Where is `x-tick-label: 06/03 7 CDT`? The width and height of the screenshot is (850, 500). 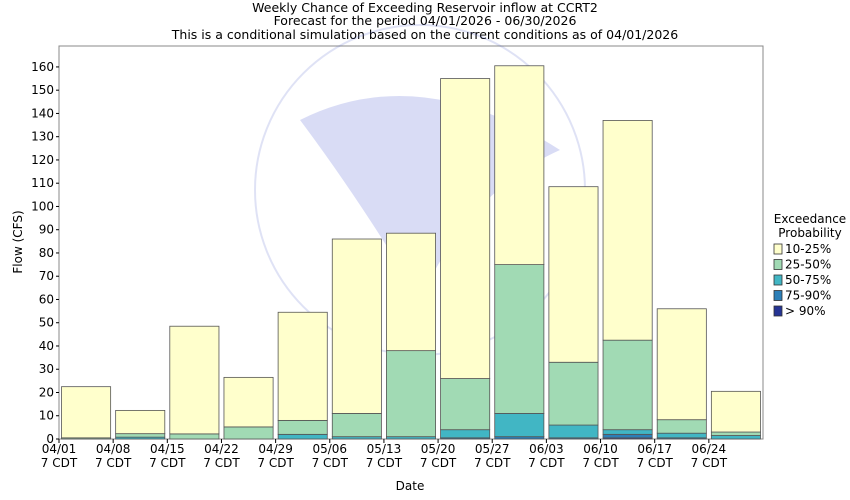
x-tick-label: 06/03 7 CDT is located at coordinates (546, 456).